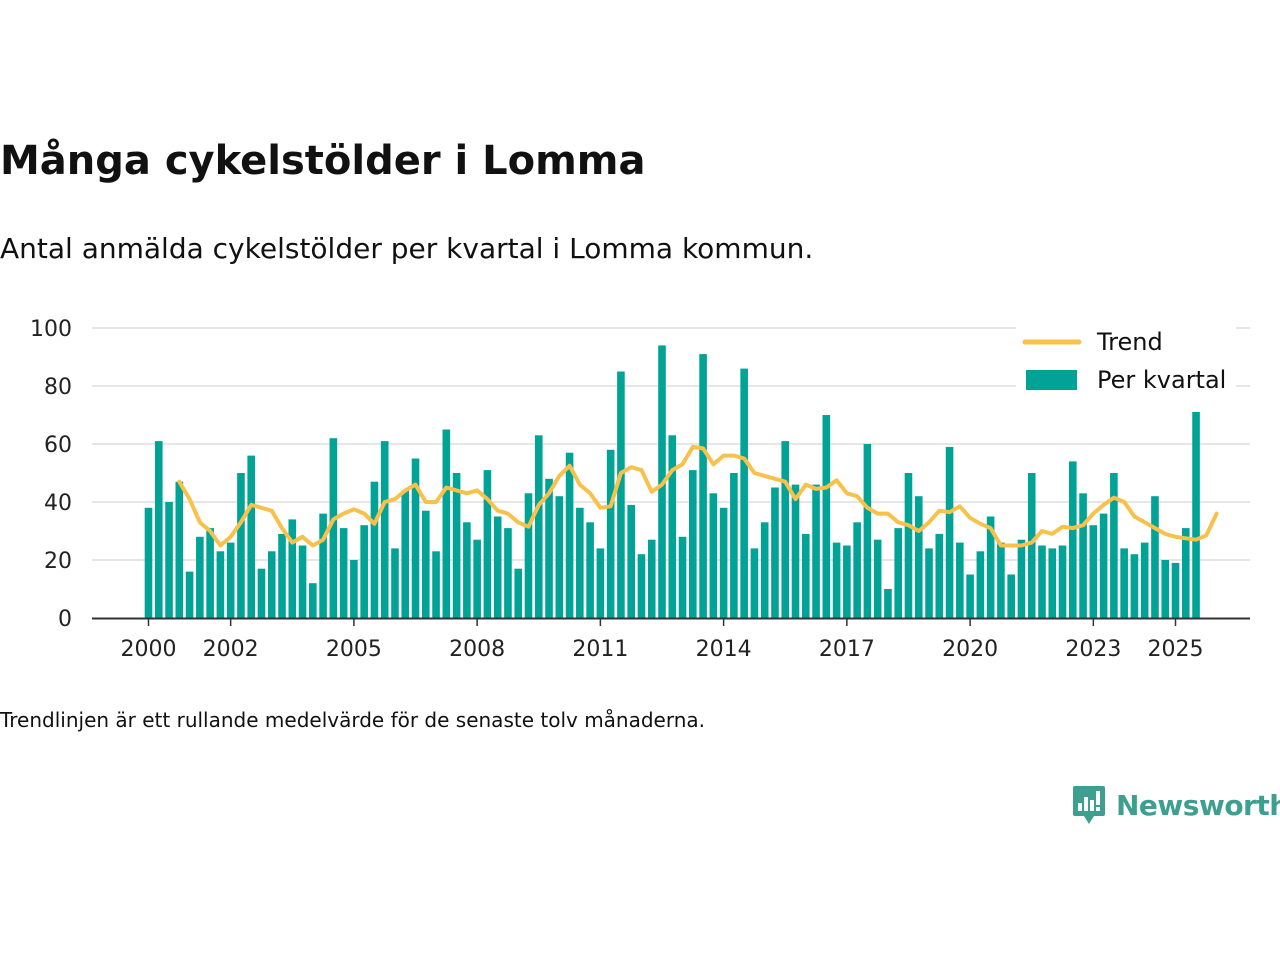  What do you see at coordinates (1051, 380) in the screenshot?
I see `legend-bars-swatch` at bounding box center [1051, 380].